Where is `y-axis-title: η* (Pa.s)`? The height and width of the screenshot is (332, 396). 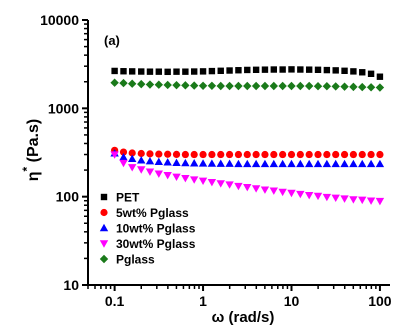 y-axis-title: η* (Pa.s) is located at coordinates (31, 150).